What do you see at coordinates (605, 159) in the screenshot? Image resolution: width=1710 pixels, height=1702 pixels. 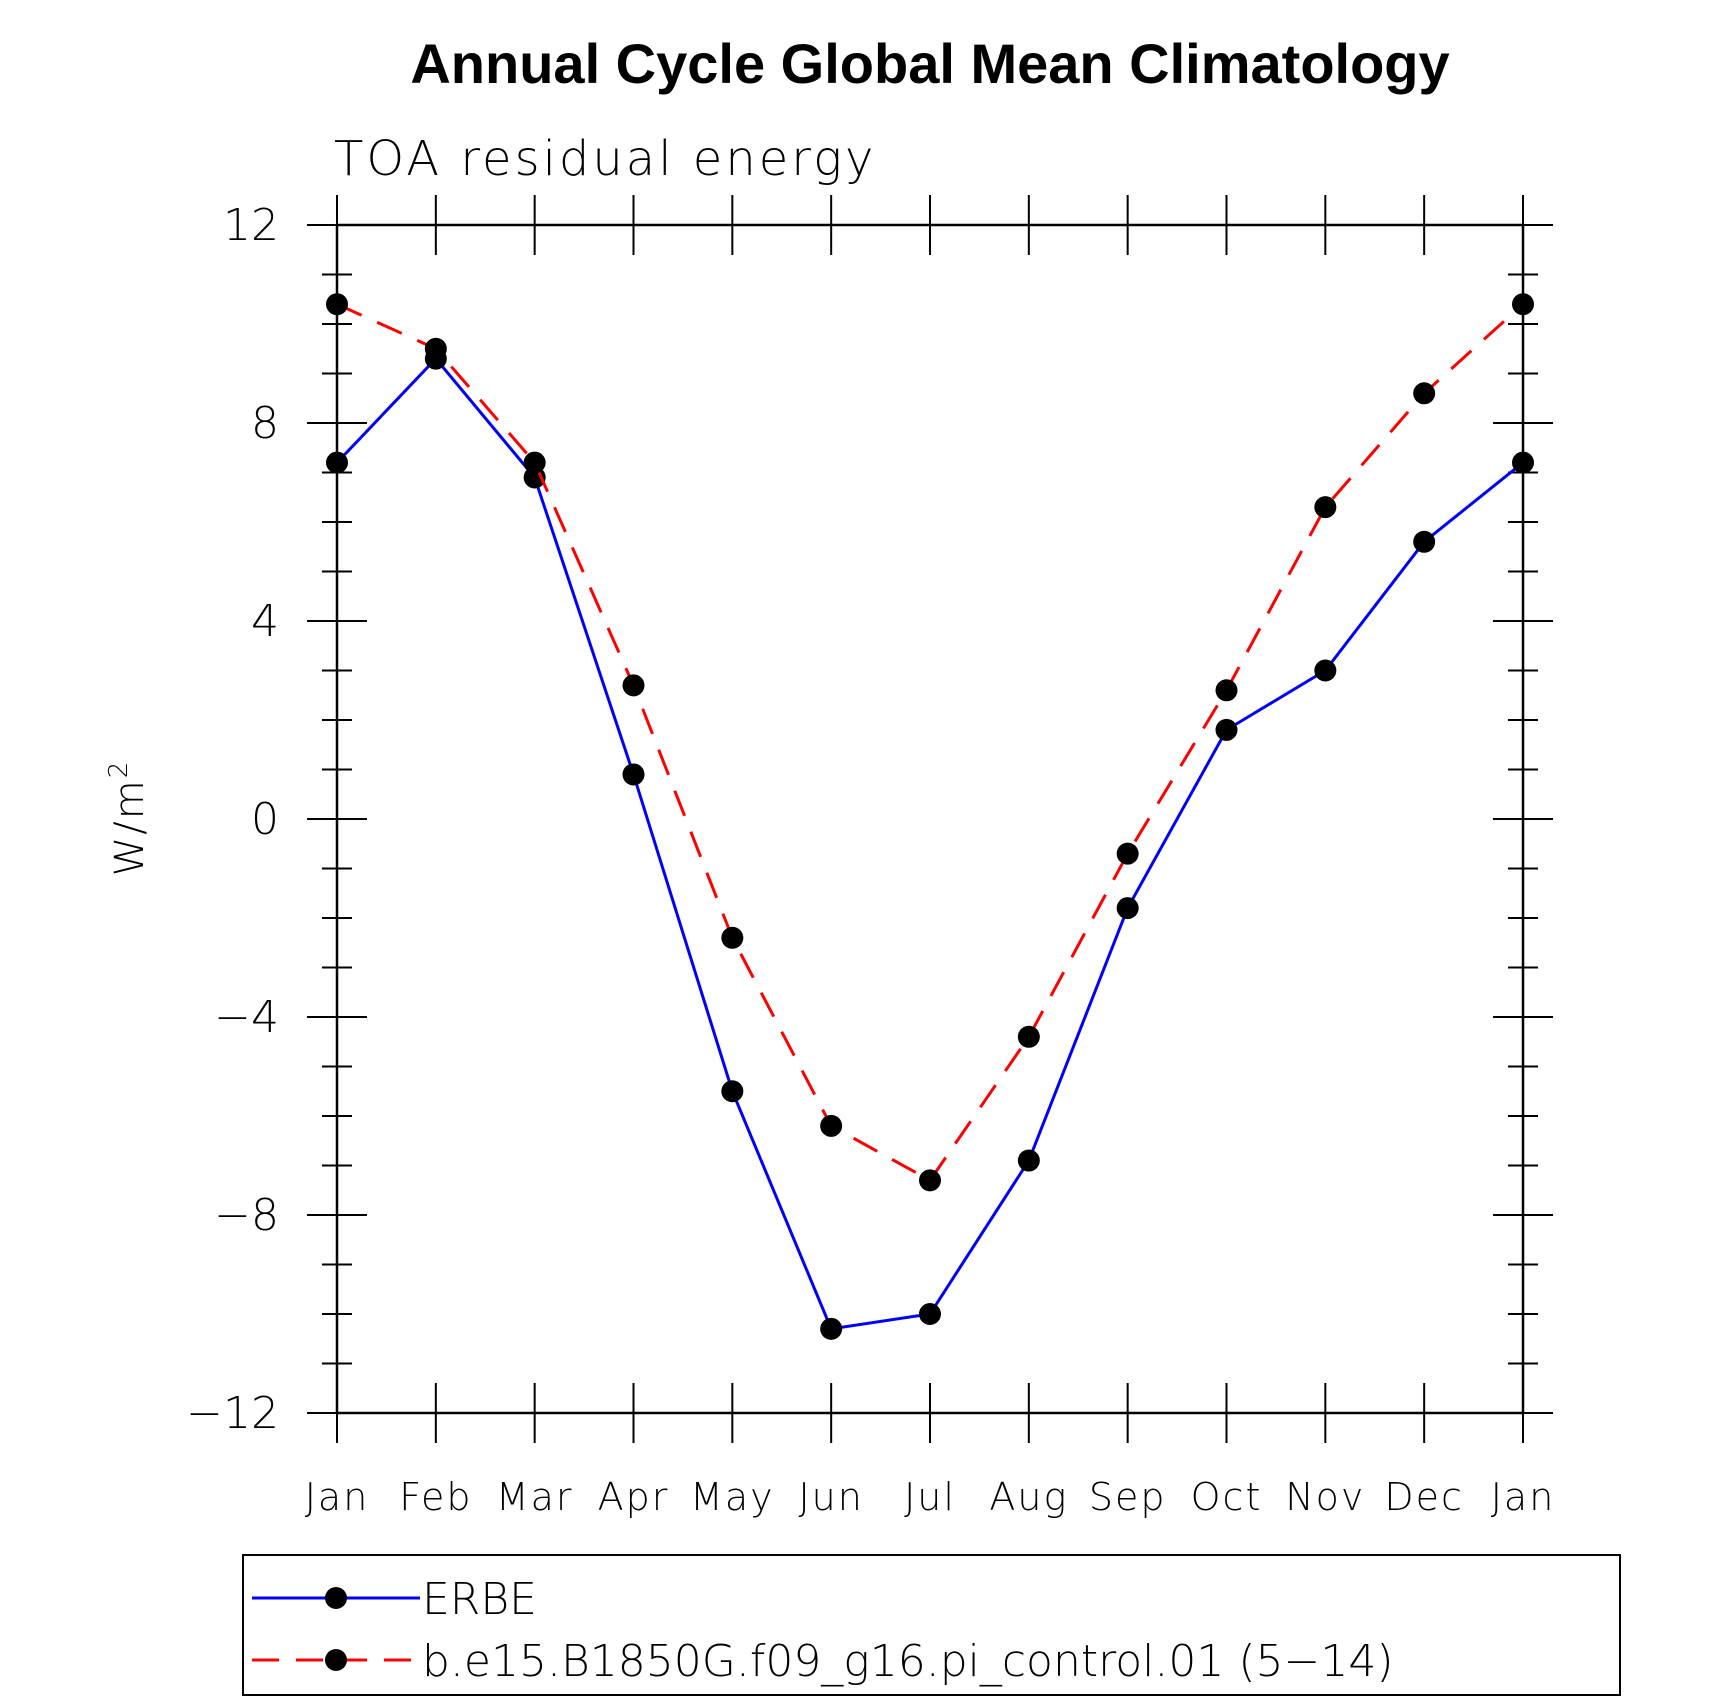 I see `chart-subtitle: TOA residual energy` at bounding box center [605, 159].